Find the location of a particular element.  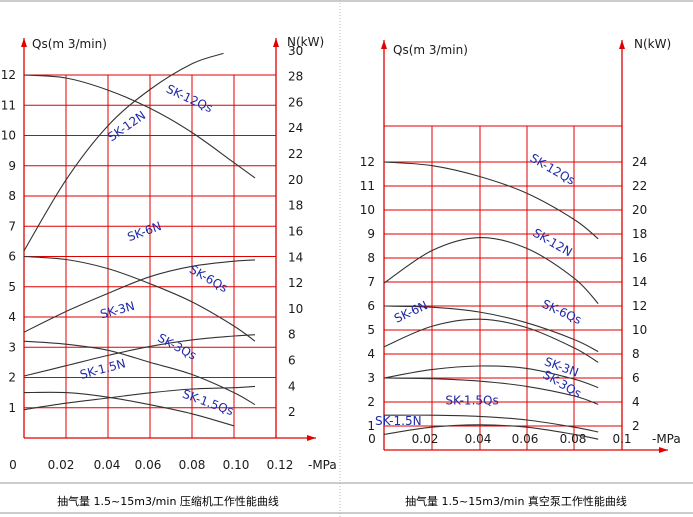

y-right-tick-label: 4 is located at coordinates (292, 386).